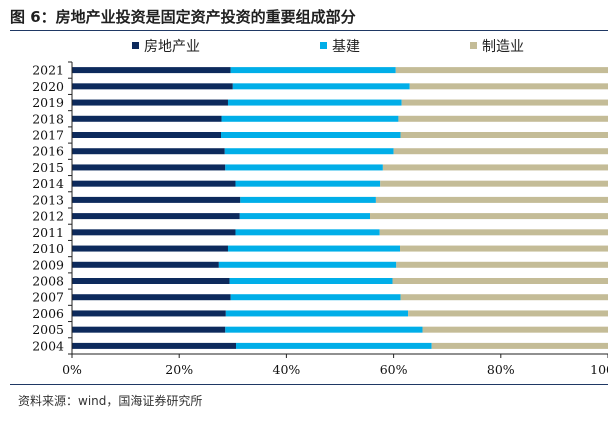 Image resolution: width=608 pixels, height=426 pixels. I want to click on y-tick-label-2018: 2018, so click(48, 118).